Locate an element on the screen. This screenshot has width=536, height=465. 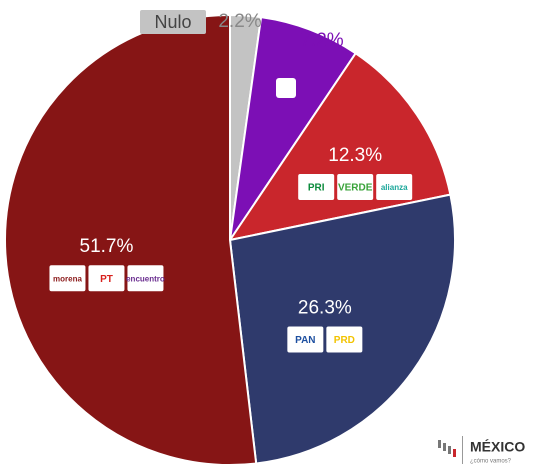
logo-text: PAN is located at coordinates (305, 340).